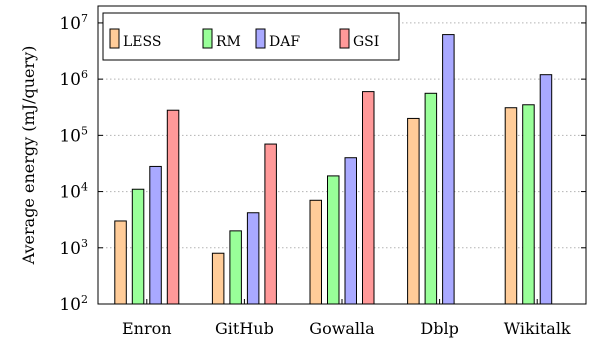  I want to click on bar-rm-gowalla, so click(333, 240).